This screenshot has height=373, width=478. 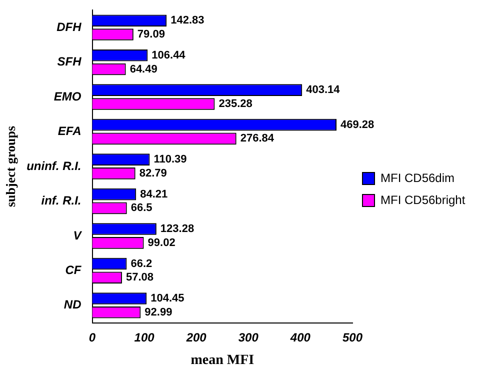 What do you see at coordinates (69, 61) in the screenshot?
I see `y-tick-label: SFH` at bounding box center [69, 61].